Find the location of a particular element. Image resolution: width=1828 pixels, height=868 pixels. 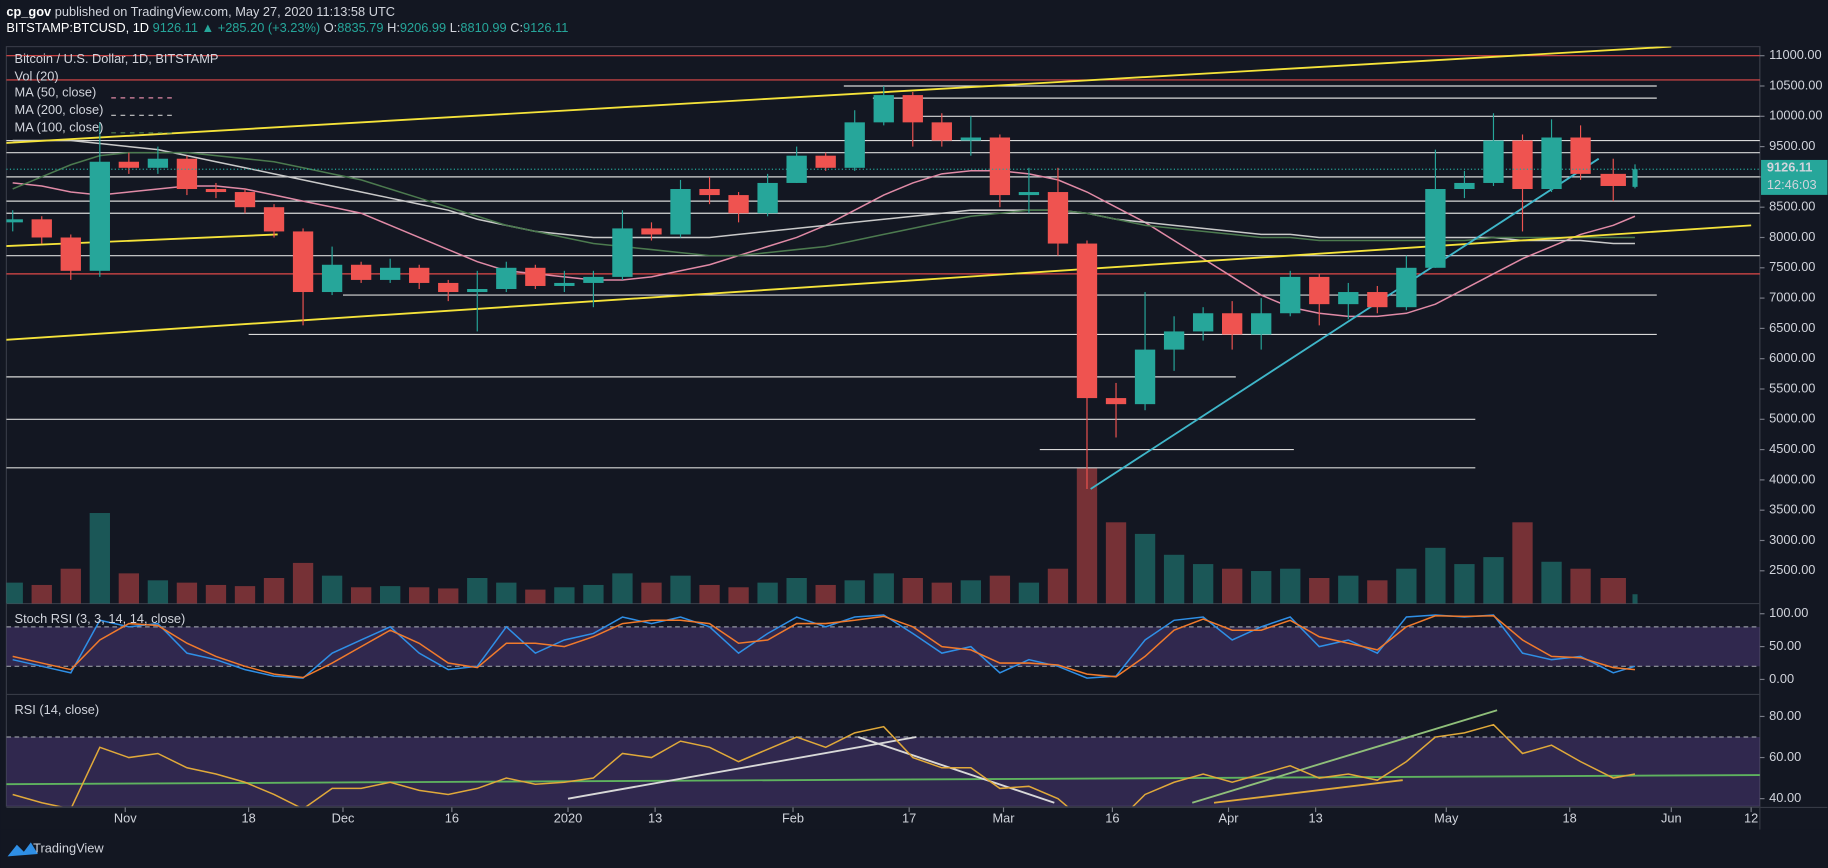

low-value: 8810.99 is located at coordinates (483, 28).